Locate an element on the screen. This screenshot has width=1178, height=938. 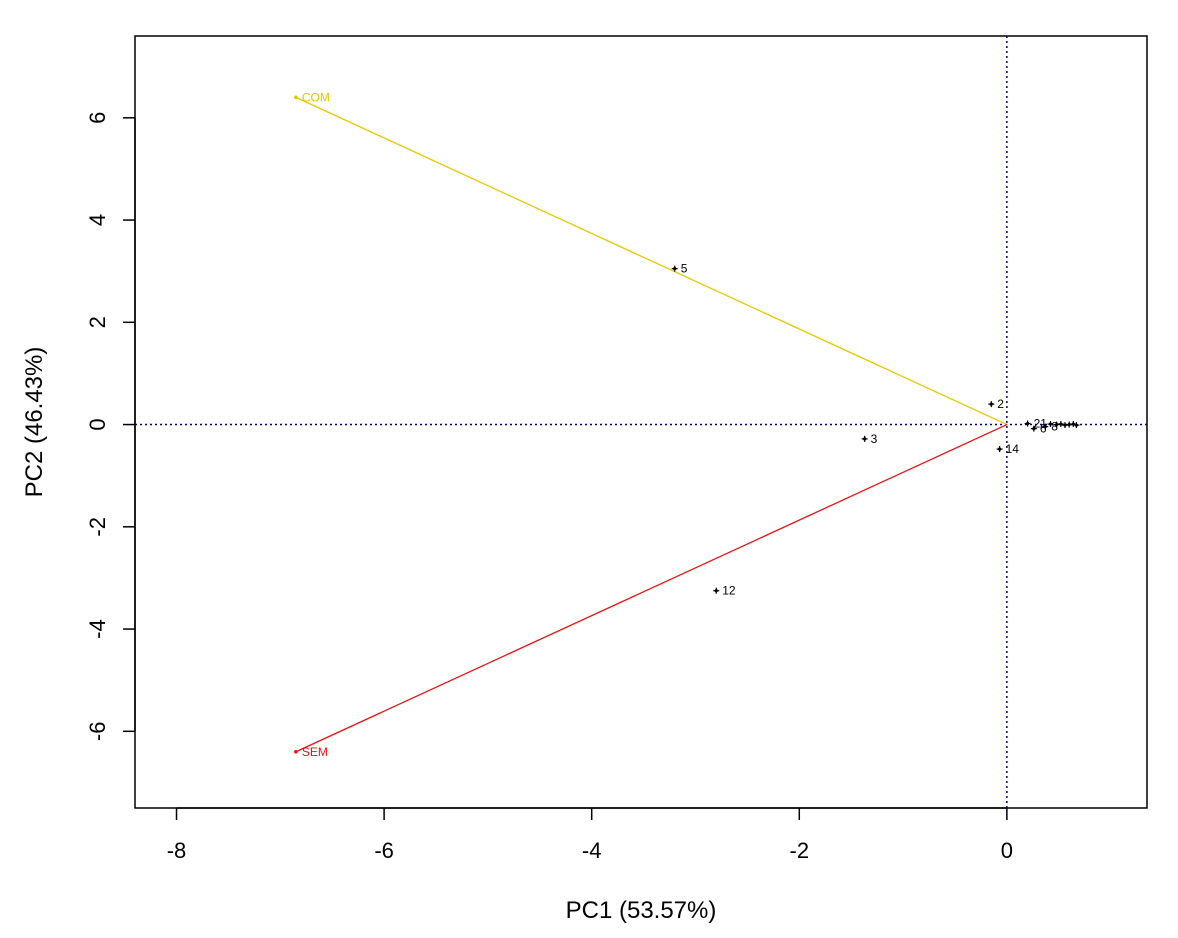
y-tick-label-0: -6 is located at coordinates (97, 732).